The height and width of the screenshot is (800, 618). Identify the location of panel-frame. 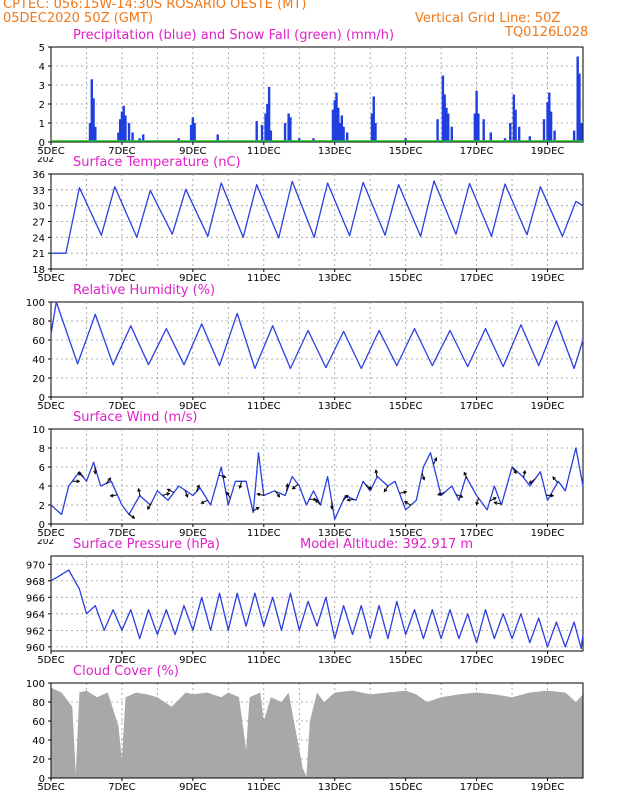
(317, 603).